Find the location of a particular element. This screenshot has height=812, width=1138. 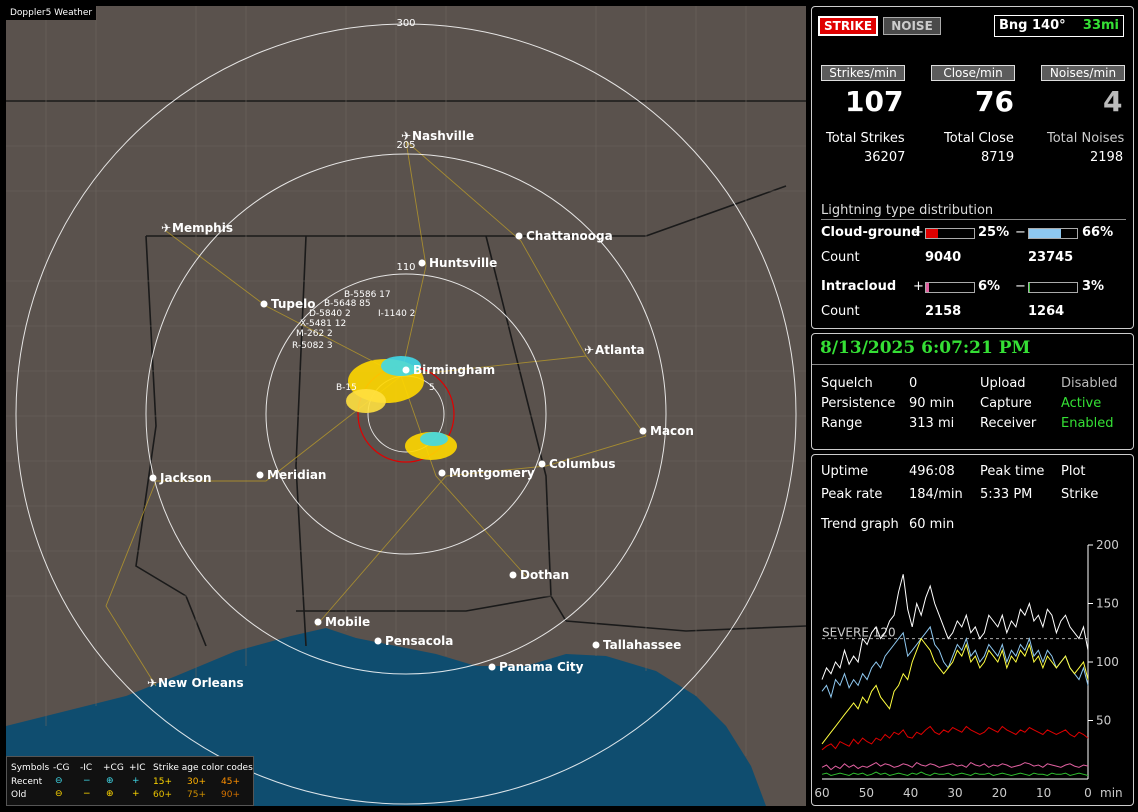

upload-status: Disabled is located at coordinates (1089, 383).